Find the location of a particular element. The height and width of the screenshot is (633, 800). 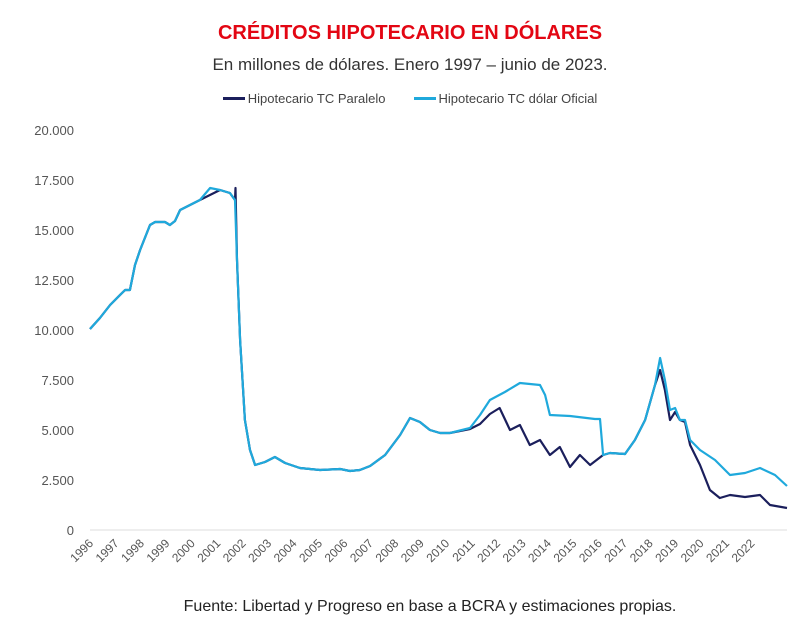

x-tick-label: 2006 is located at coordinates (336, 550).